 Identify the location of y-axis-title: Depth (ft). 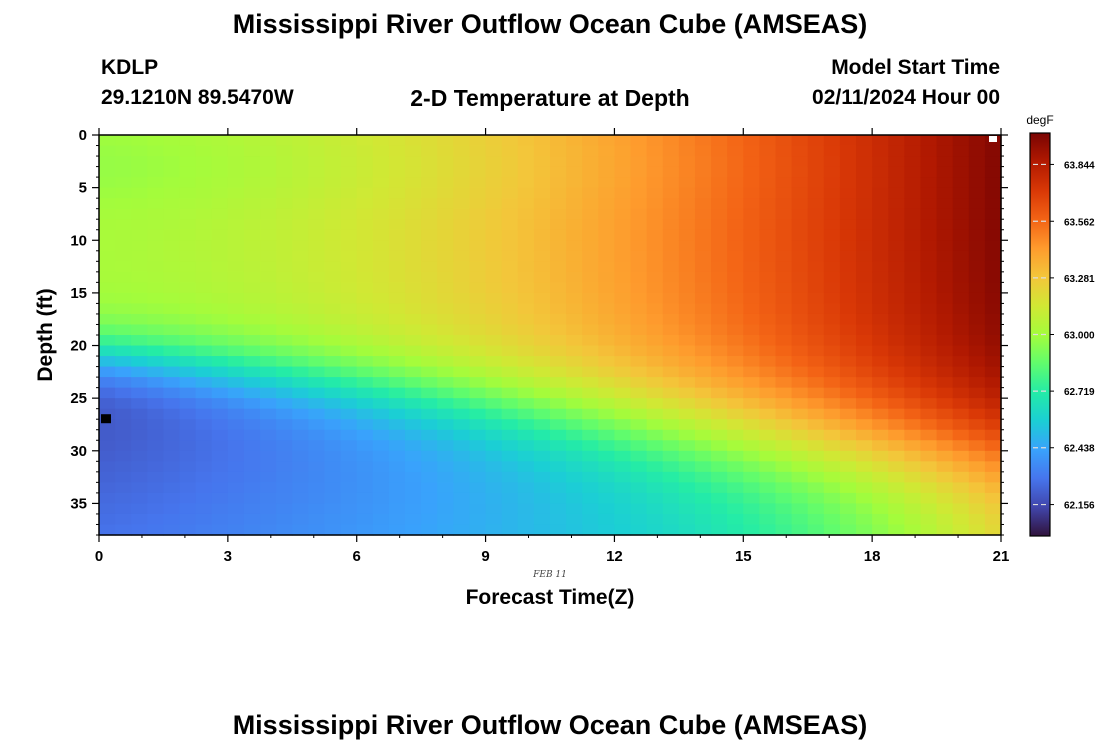
(45, 334).